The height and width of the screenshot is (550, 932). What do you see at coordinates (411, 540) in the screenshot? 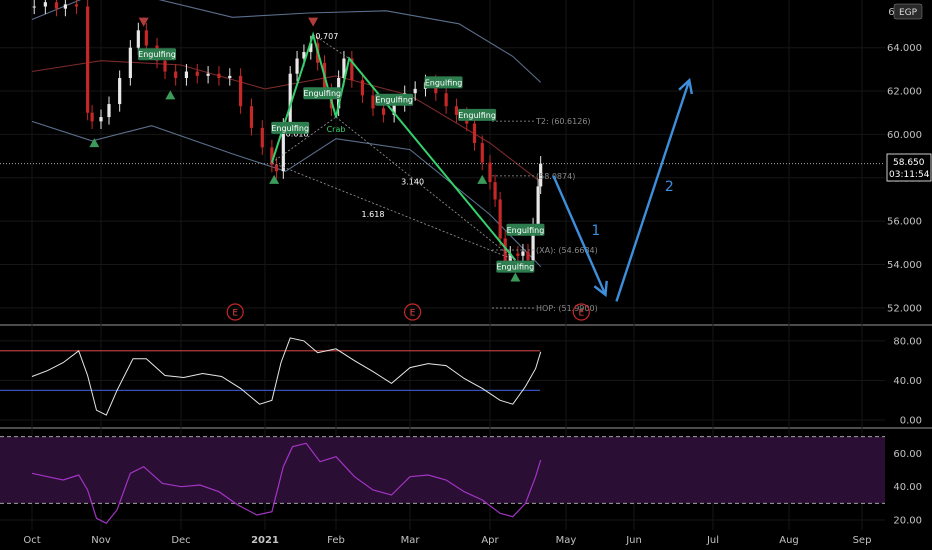
I see `x-tick-label: Mar` at bounding box center [411, 540].